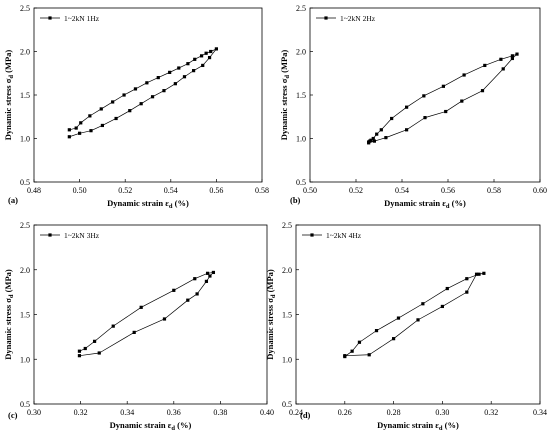  What do you see at coordinates (216, 190) in the screenshot?
I see `x-tick-label: 0.56` at bounding box center [216, 190].